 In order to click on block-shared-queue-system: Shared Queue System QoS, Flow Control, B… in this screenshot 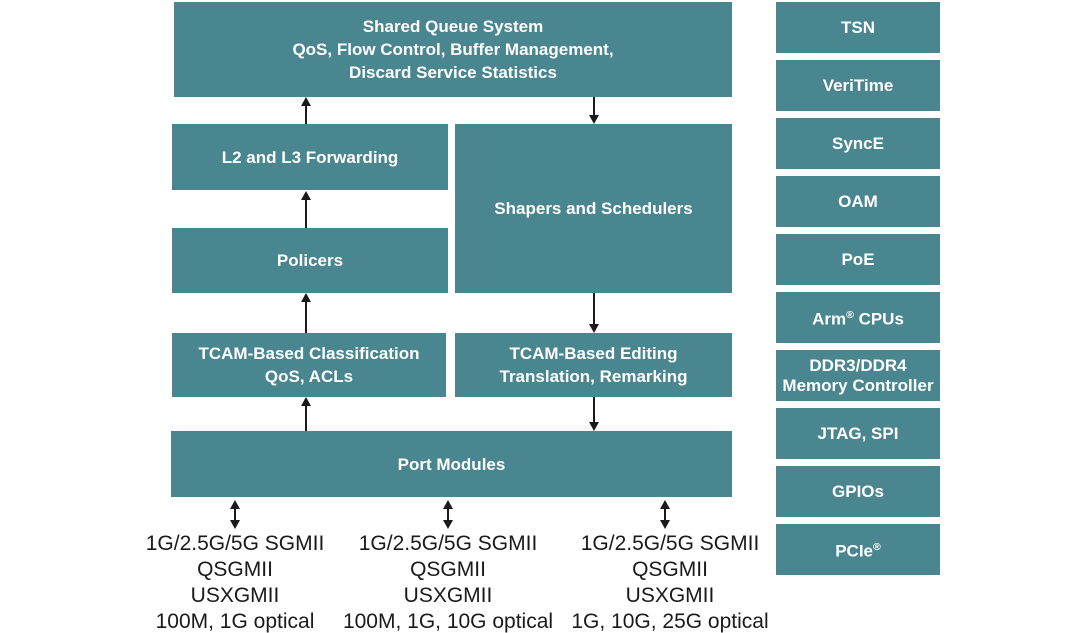, I will do `click(453, 49)`.